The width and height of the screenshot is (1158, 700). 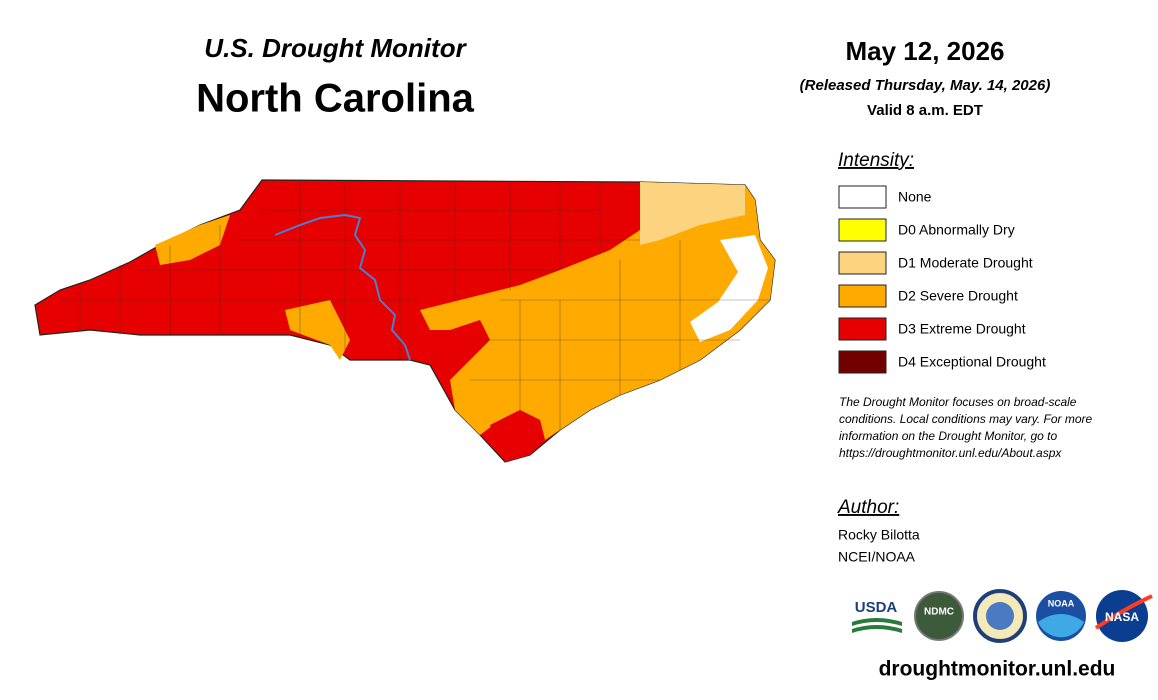 What do you see at coordinates (997, 669) in the screenshot?
I see `website-link: droughtmonitor.unl.edu` at bounding box center [997, 669].